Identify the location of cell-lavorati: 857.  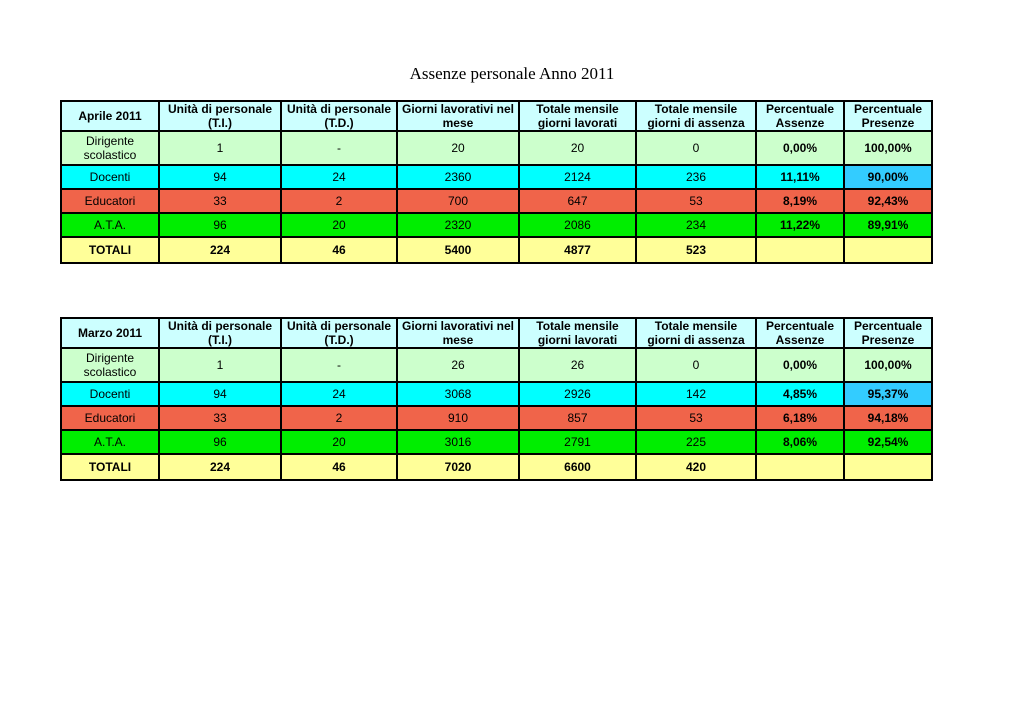
(577, 418).